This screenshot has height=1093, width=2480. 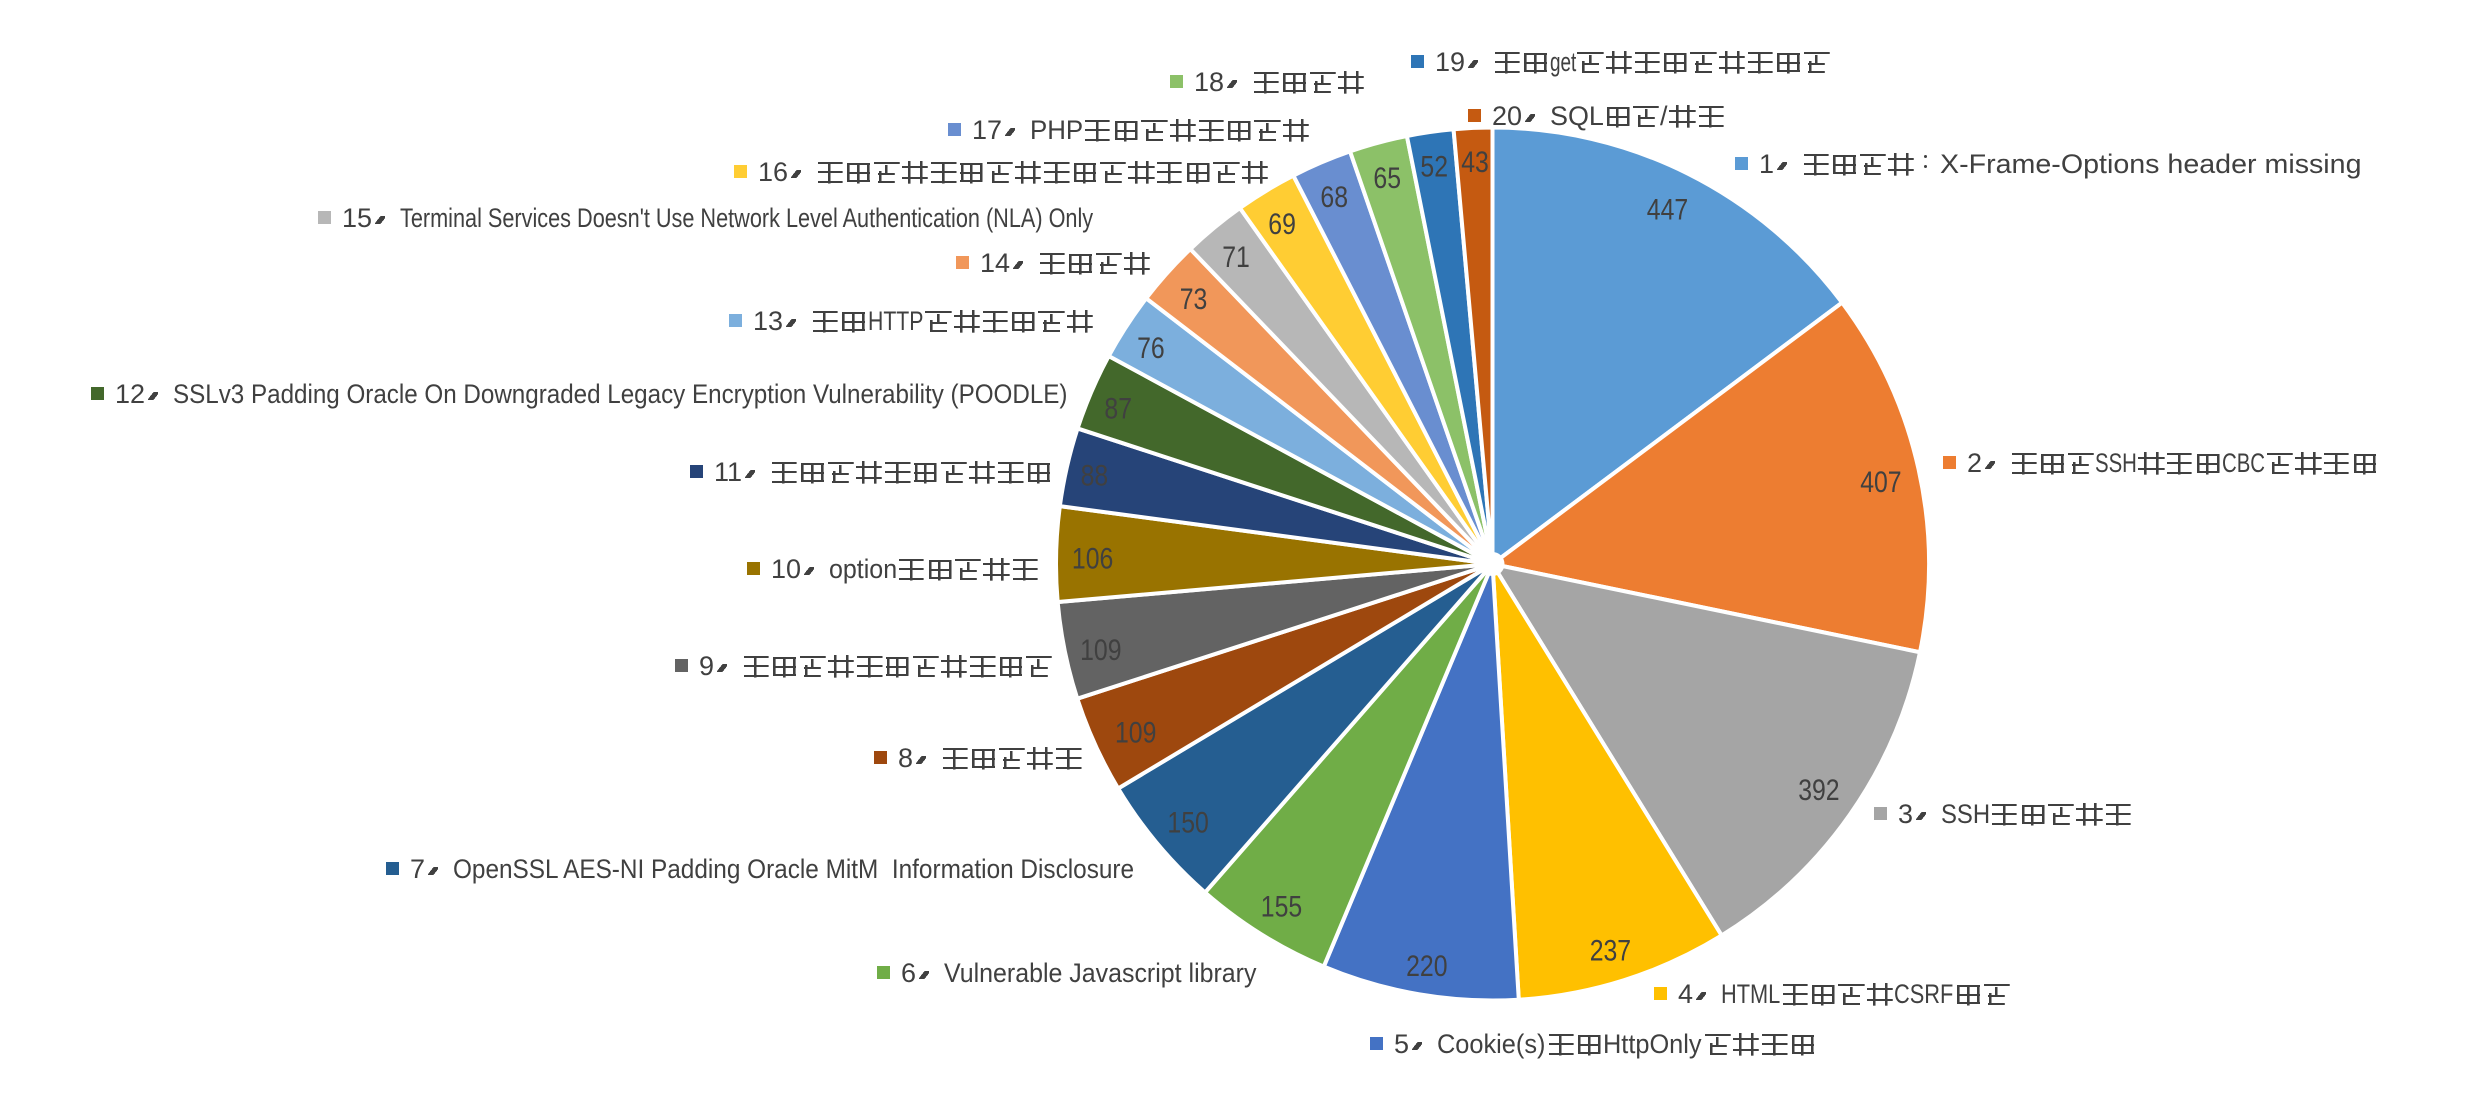 What do you see at coordinates (1818, 790) in the screenshot?
I see `svg-text: 392` at bounding box center [1818, 790].